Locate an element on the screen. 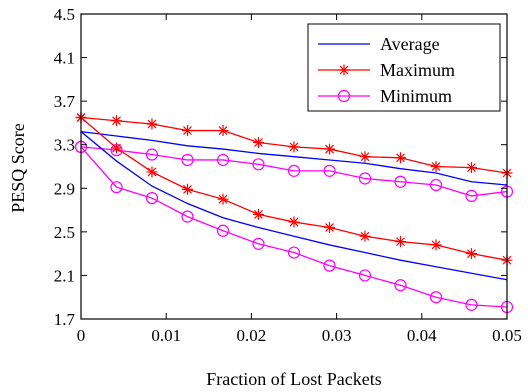  y-axis-label: PESQ Score is located at coordinates (18, 168).